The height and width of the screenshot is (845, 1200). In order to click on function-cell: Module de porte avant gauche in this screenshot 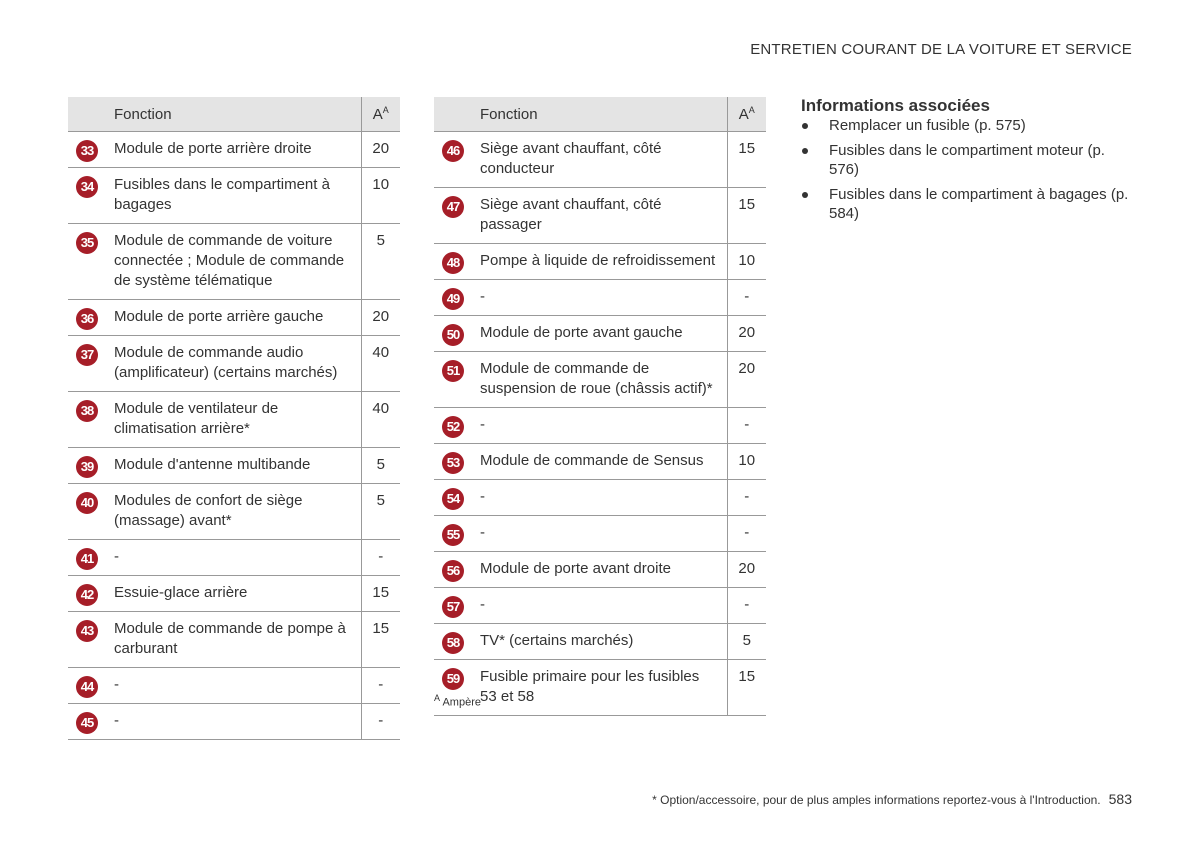, I will do `click(599, 333)`.